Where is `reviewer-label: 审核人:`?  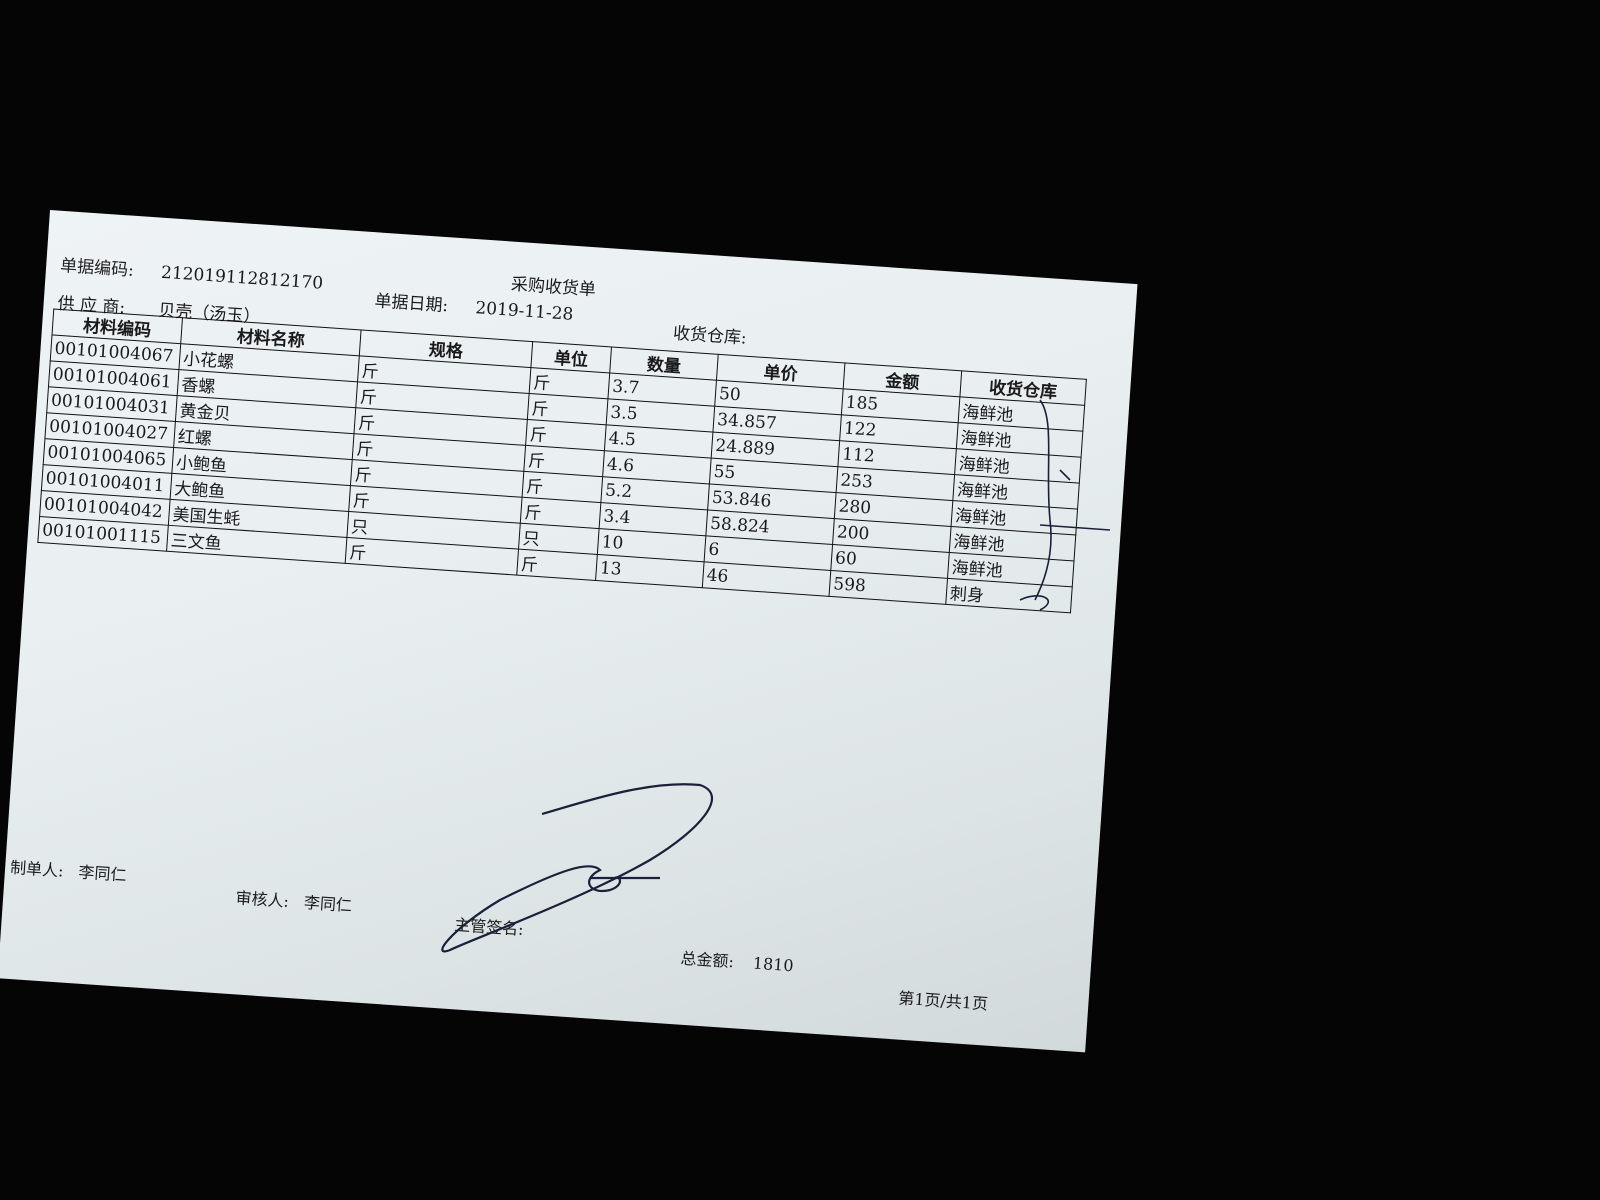
reviewer-label: 审核人: is located at coordinates (262, 899).